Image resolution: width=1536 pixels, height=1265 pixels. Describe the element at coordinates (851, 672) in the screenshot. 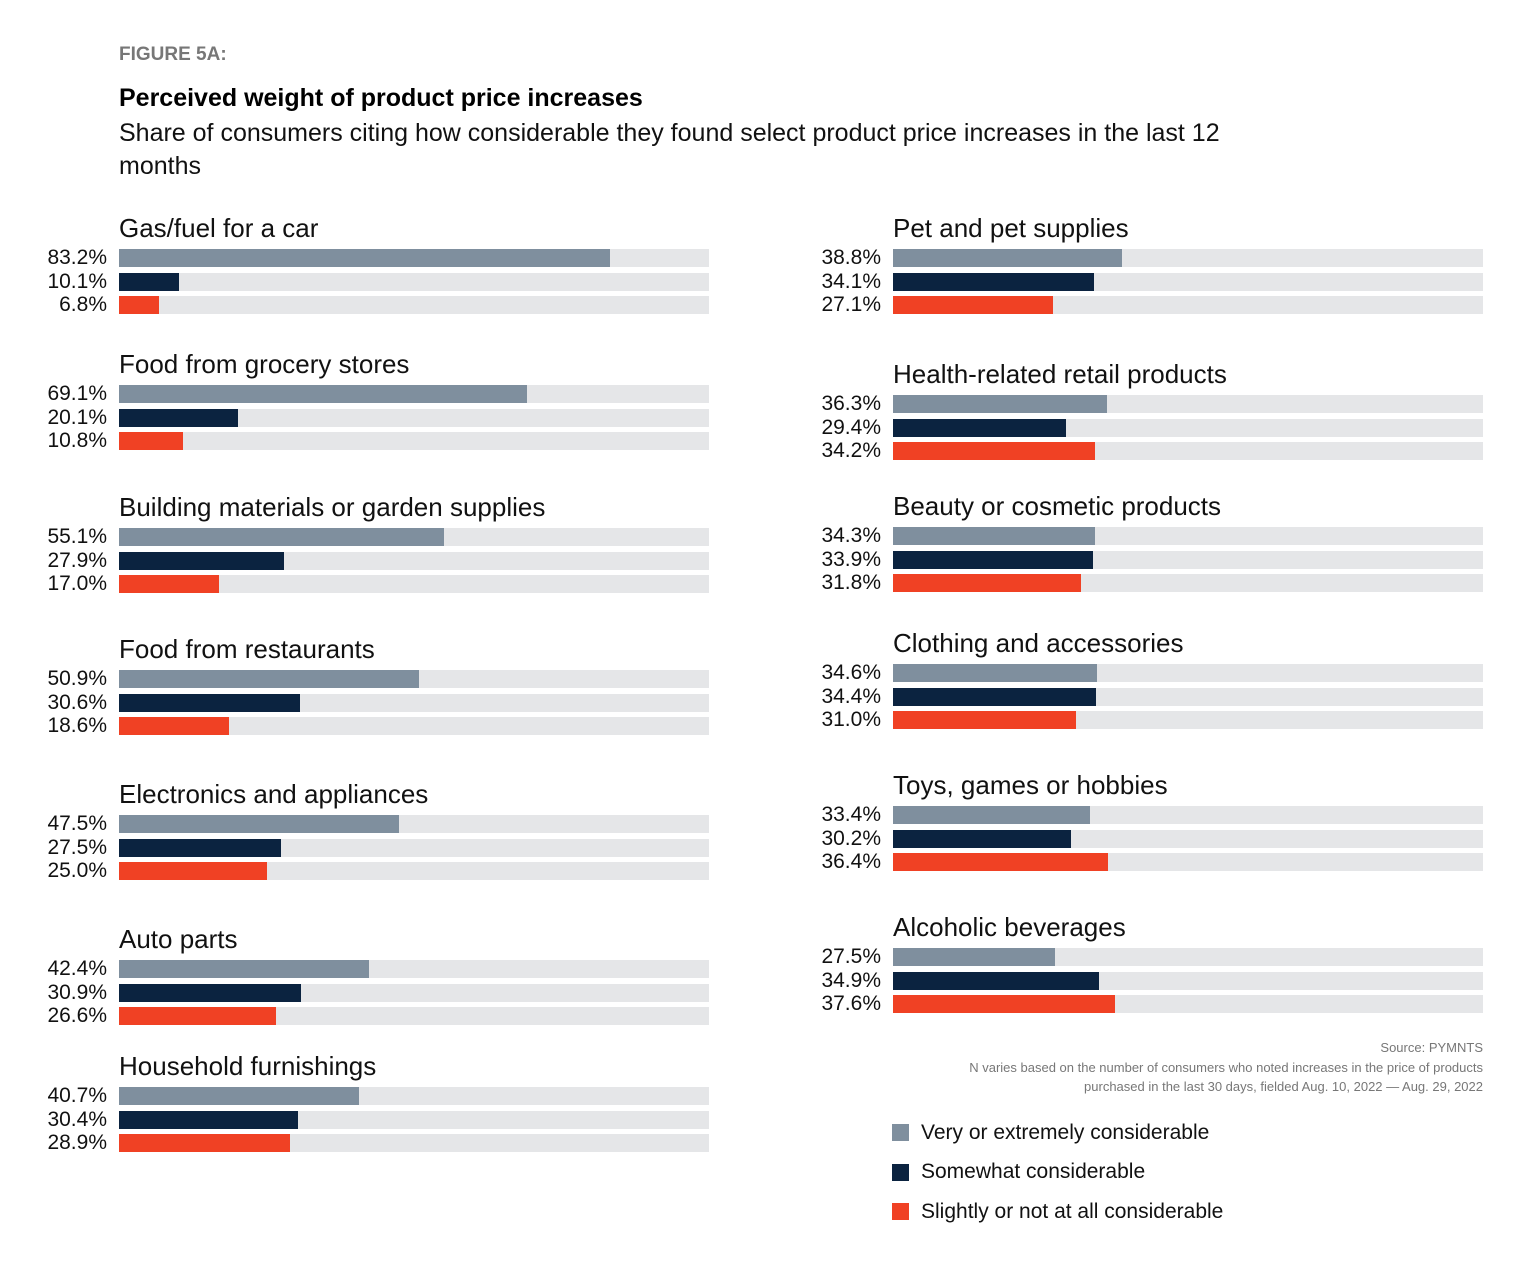

I see `data-label: 34.6%` at that location.